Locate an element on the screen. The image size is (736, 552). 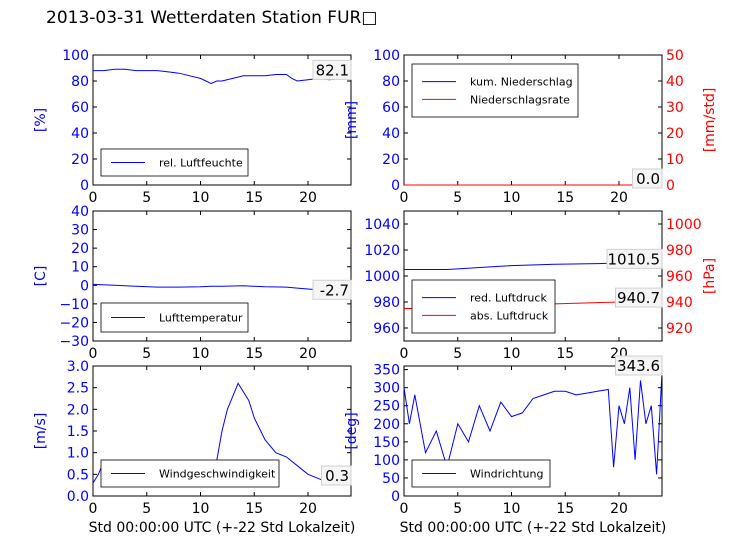
y2-tick-label: 920 is located at coordinates (679, 329).